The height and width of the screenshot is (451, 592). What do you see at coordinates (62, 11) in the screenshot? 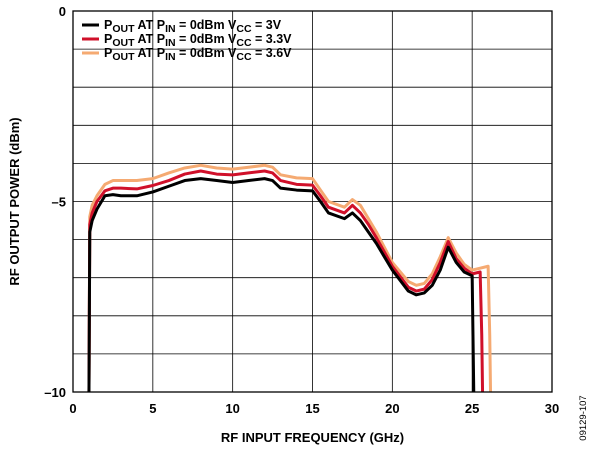
I see `y-tick-label: 0` at bounding box center [62, 11].